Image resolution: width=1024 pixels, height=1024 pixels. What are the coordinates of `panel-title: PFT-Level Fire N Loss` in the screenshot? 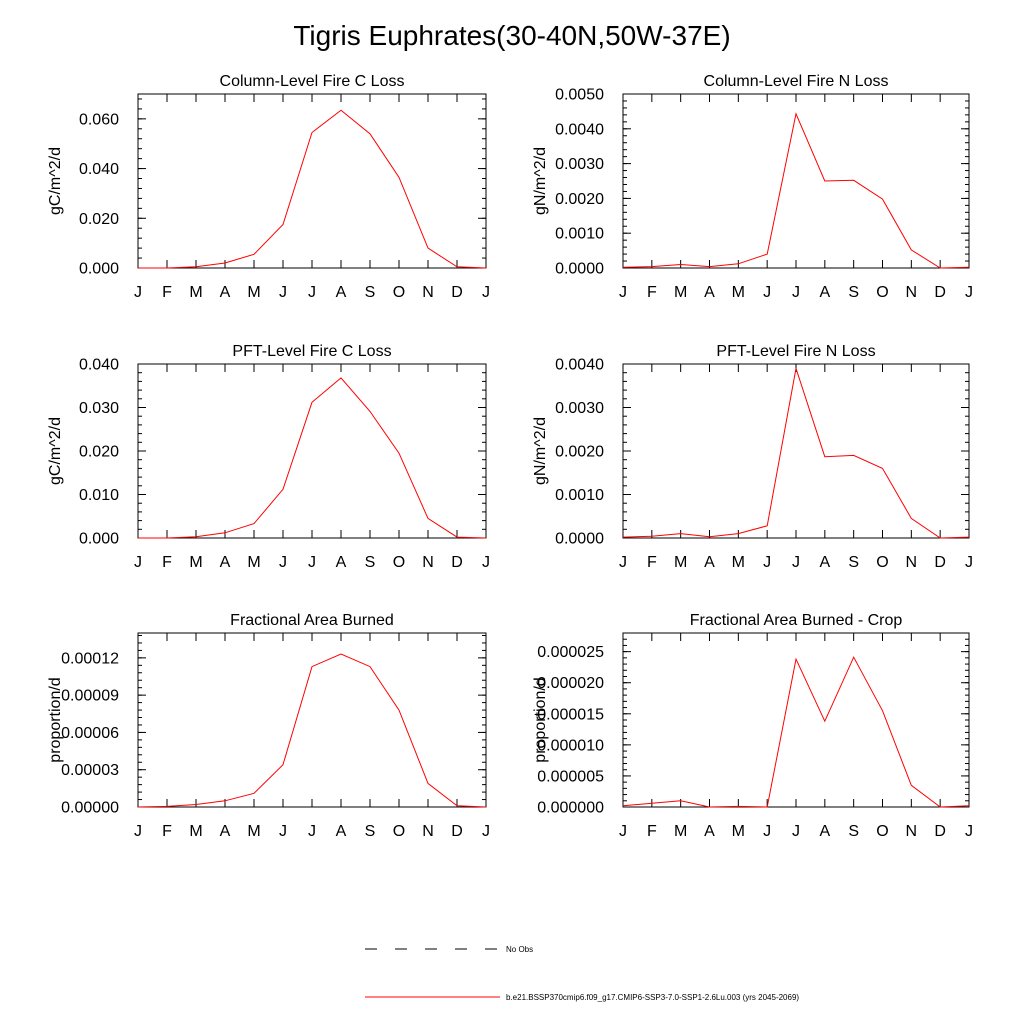 It's located at (795, 351).